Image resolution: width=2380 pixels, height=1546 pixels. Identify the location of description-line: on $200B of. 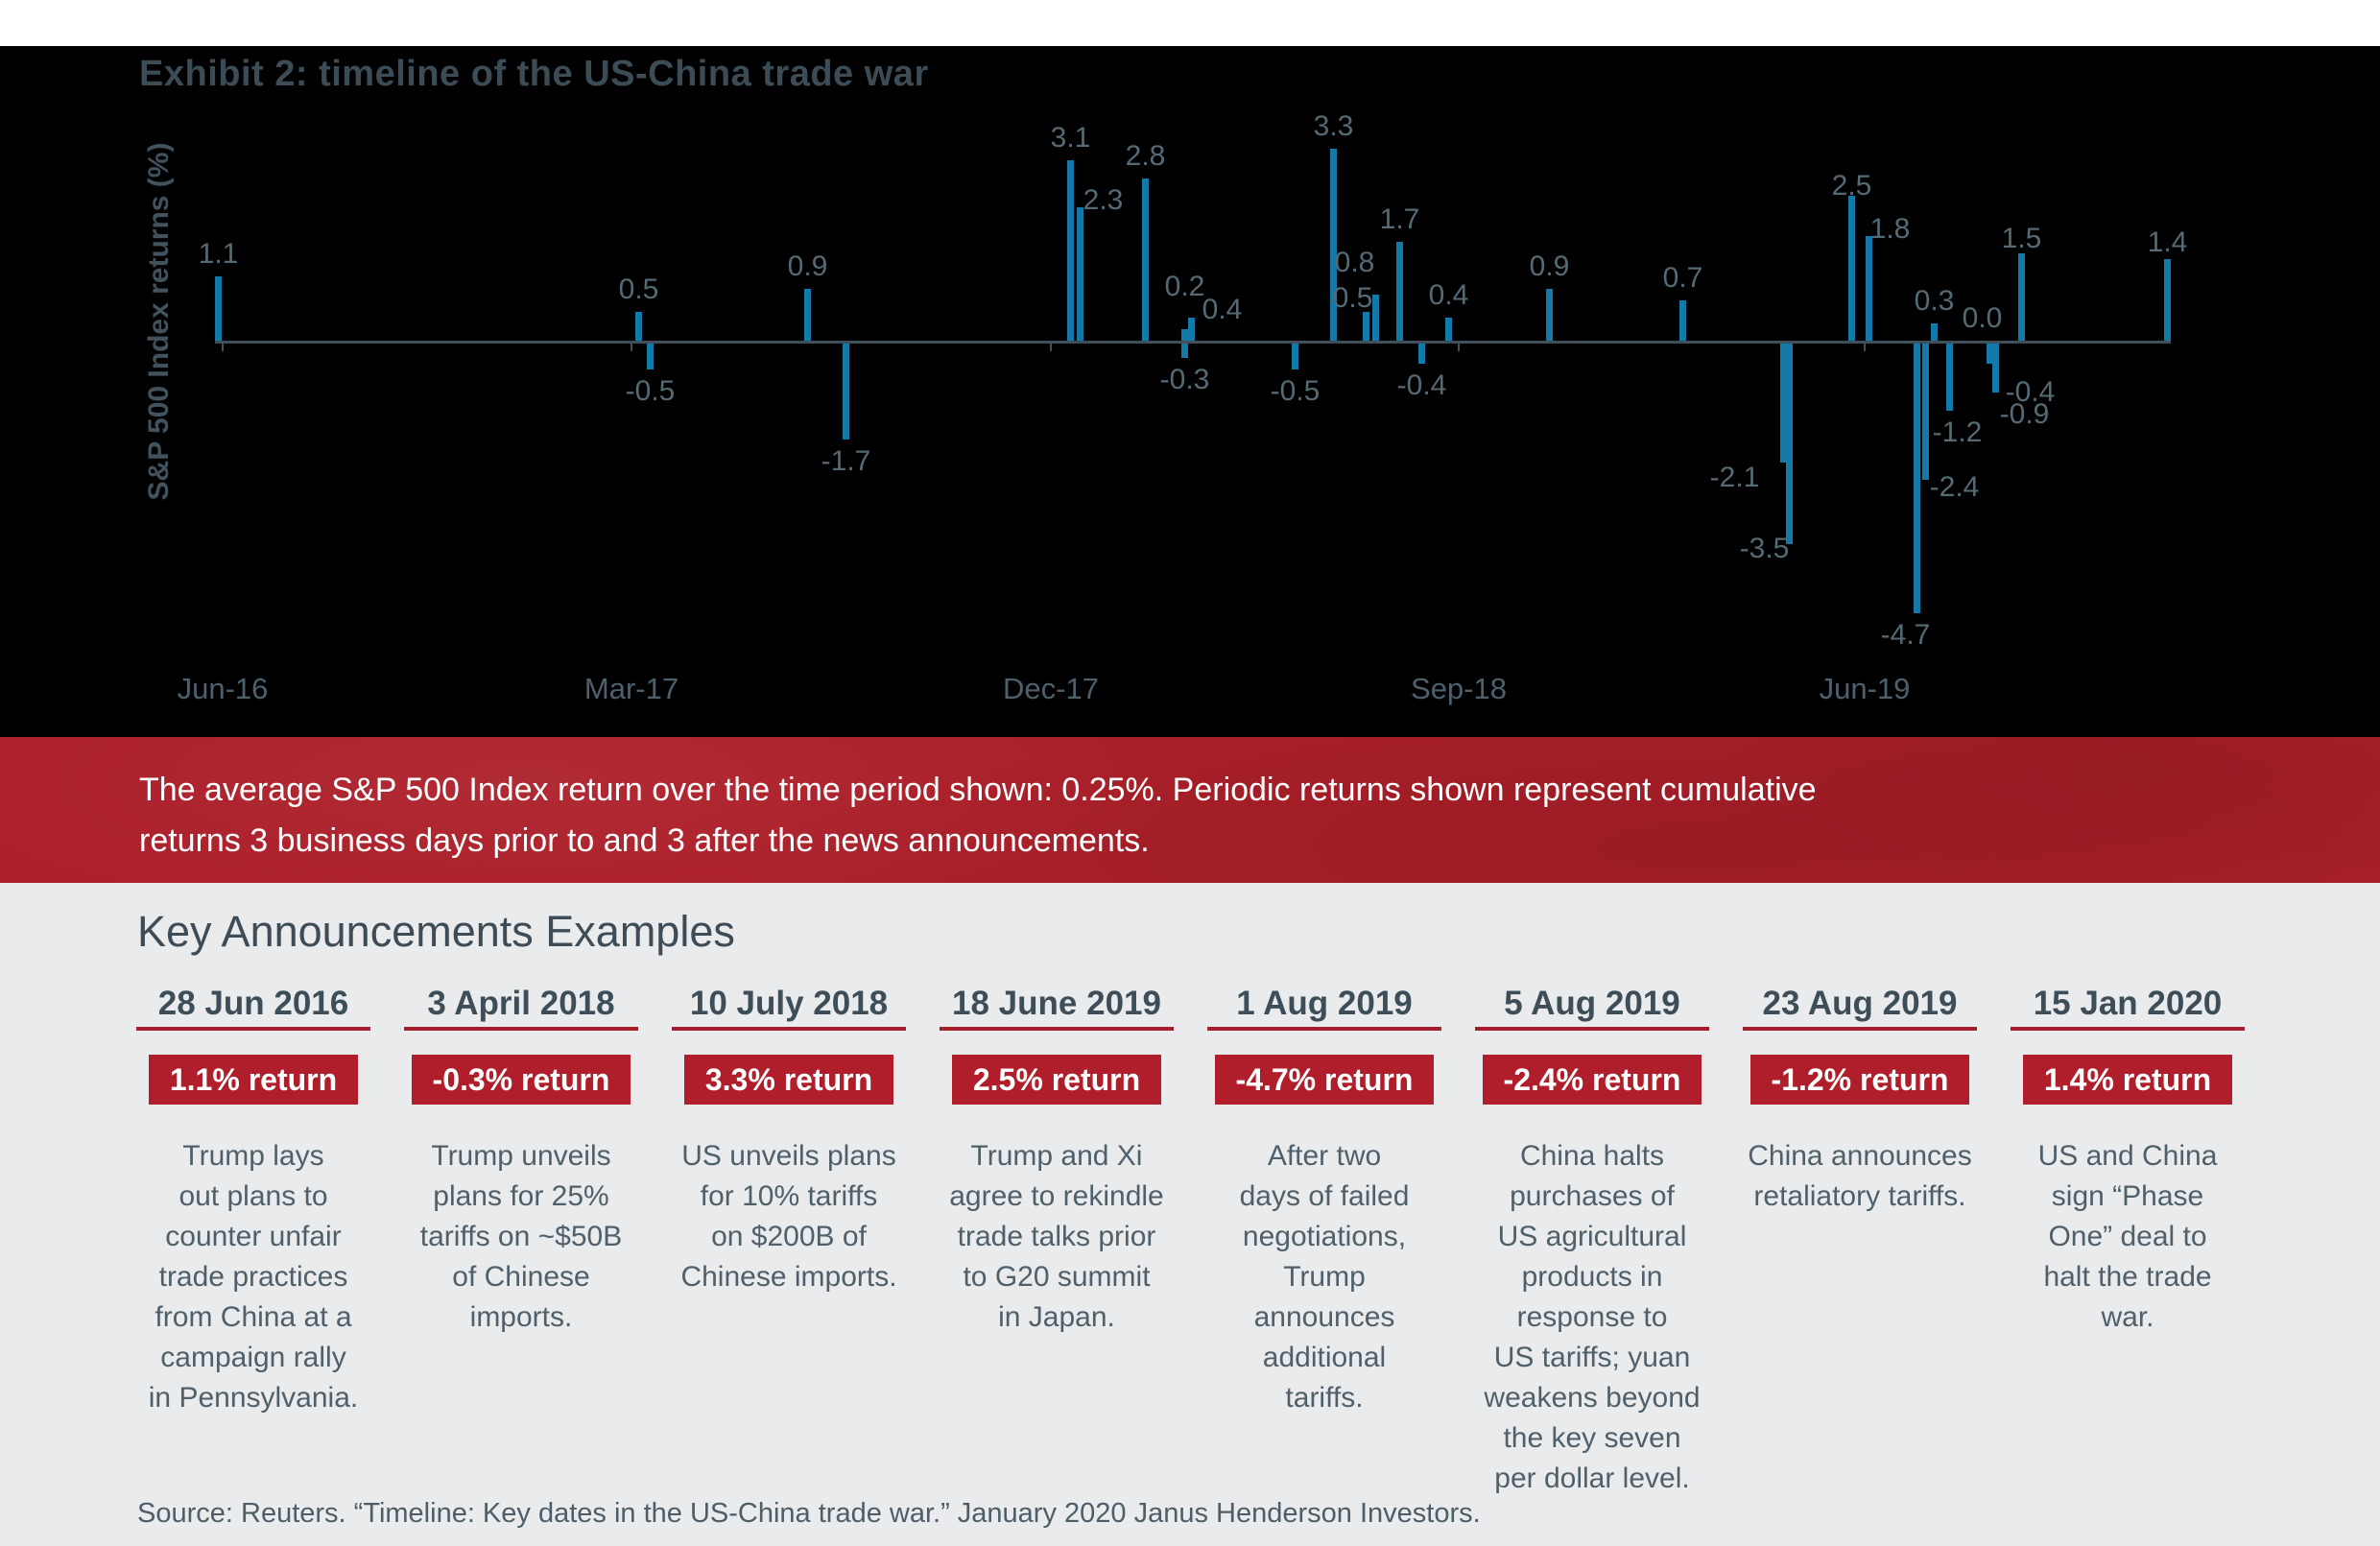
(789, 1236).